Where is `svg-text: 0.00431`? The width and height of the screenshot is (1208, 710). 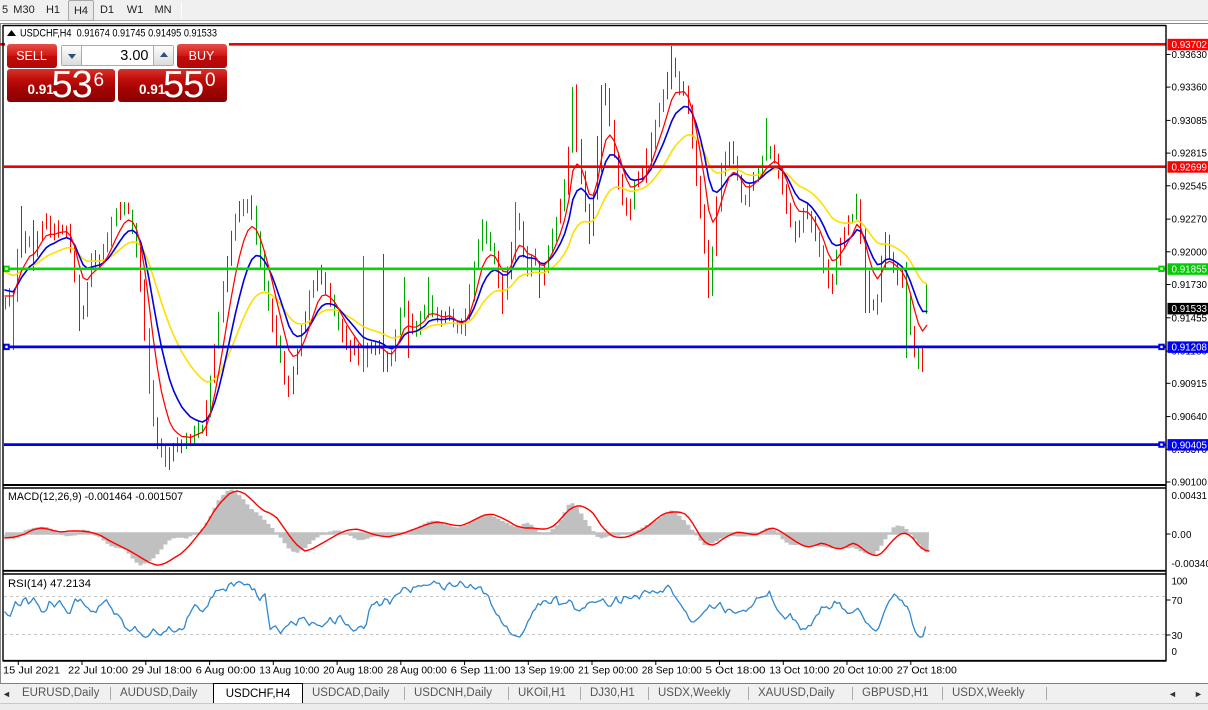
svg-text: 0.00431 is located at coordinates (1190, 496).